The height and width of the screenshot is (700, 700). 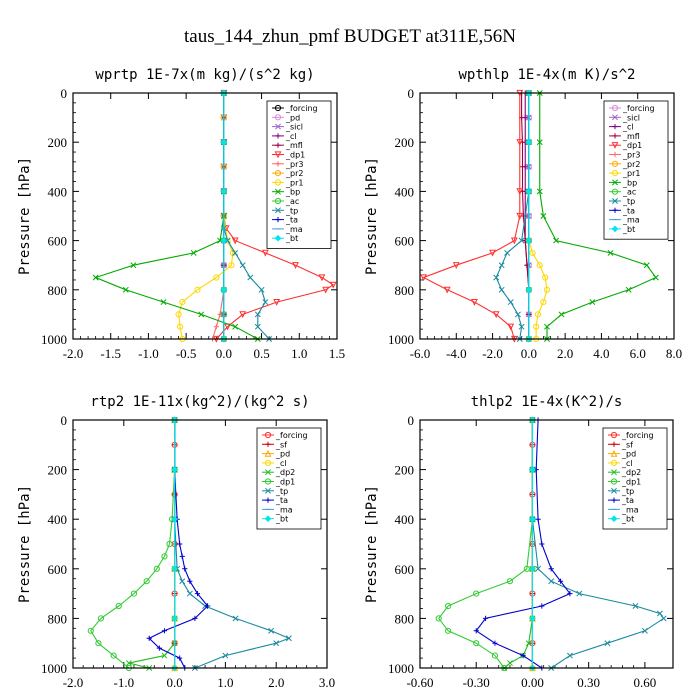 I want to click on legend-label: _pr1, so click(x=631, y=173).